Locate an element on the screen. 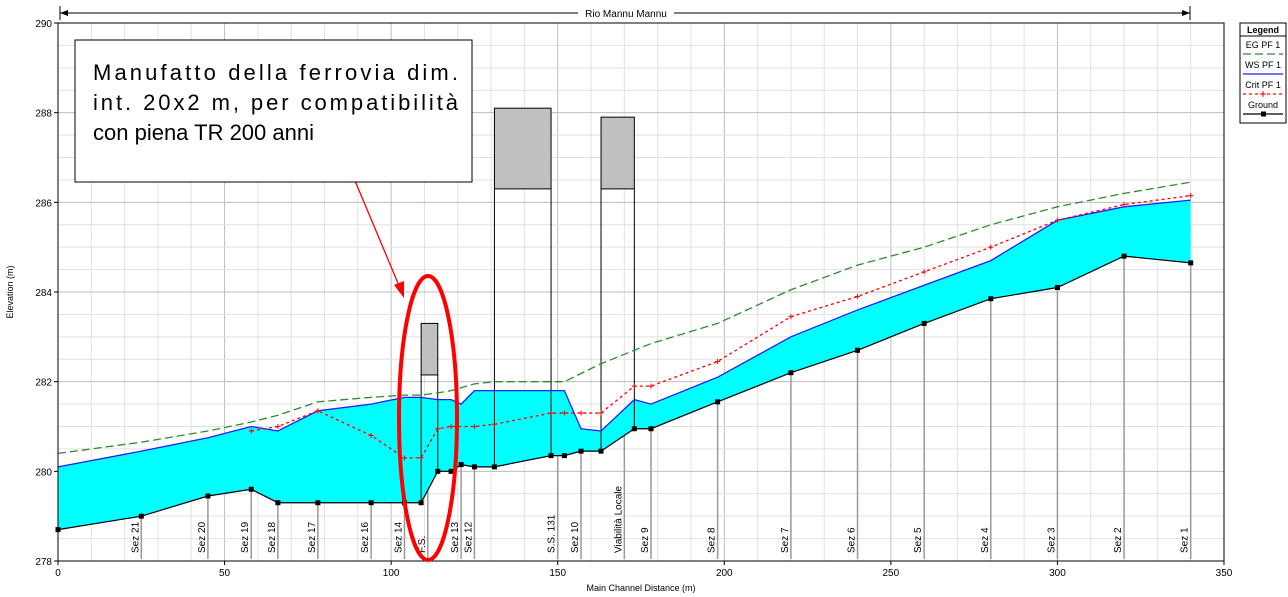 The width and height of the screenshot is (1288, 597). callout-line-1: Manufatto della ferrovia dim. is located at coordinates (275, 72).